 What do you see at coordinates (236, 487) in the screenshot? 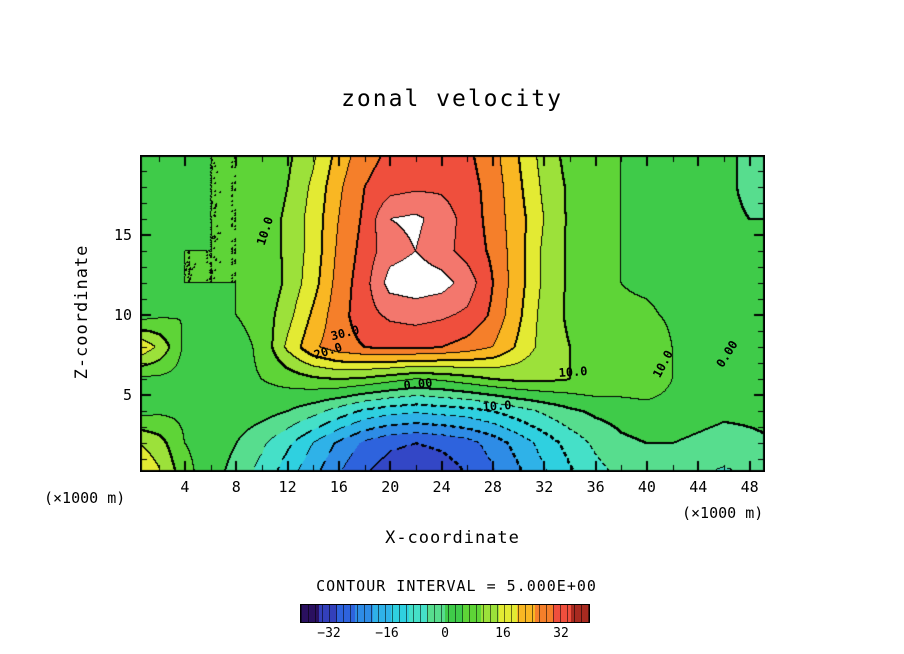
I see `x-tick-label: 8` at bounding box center [236, 487].